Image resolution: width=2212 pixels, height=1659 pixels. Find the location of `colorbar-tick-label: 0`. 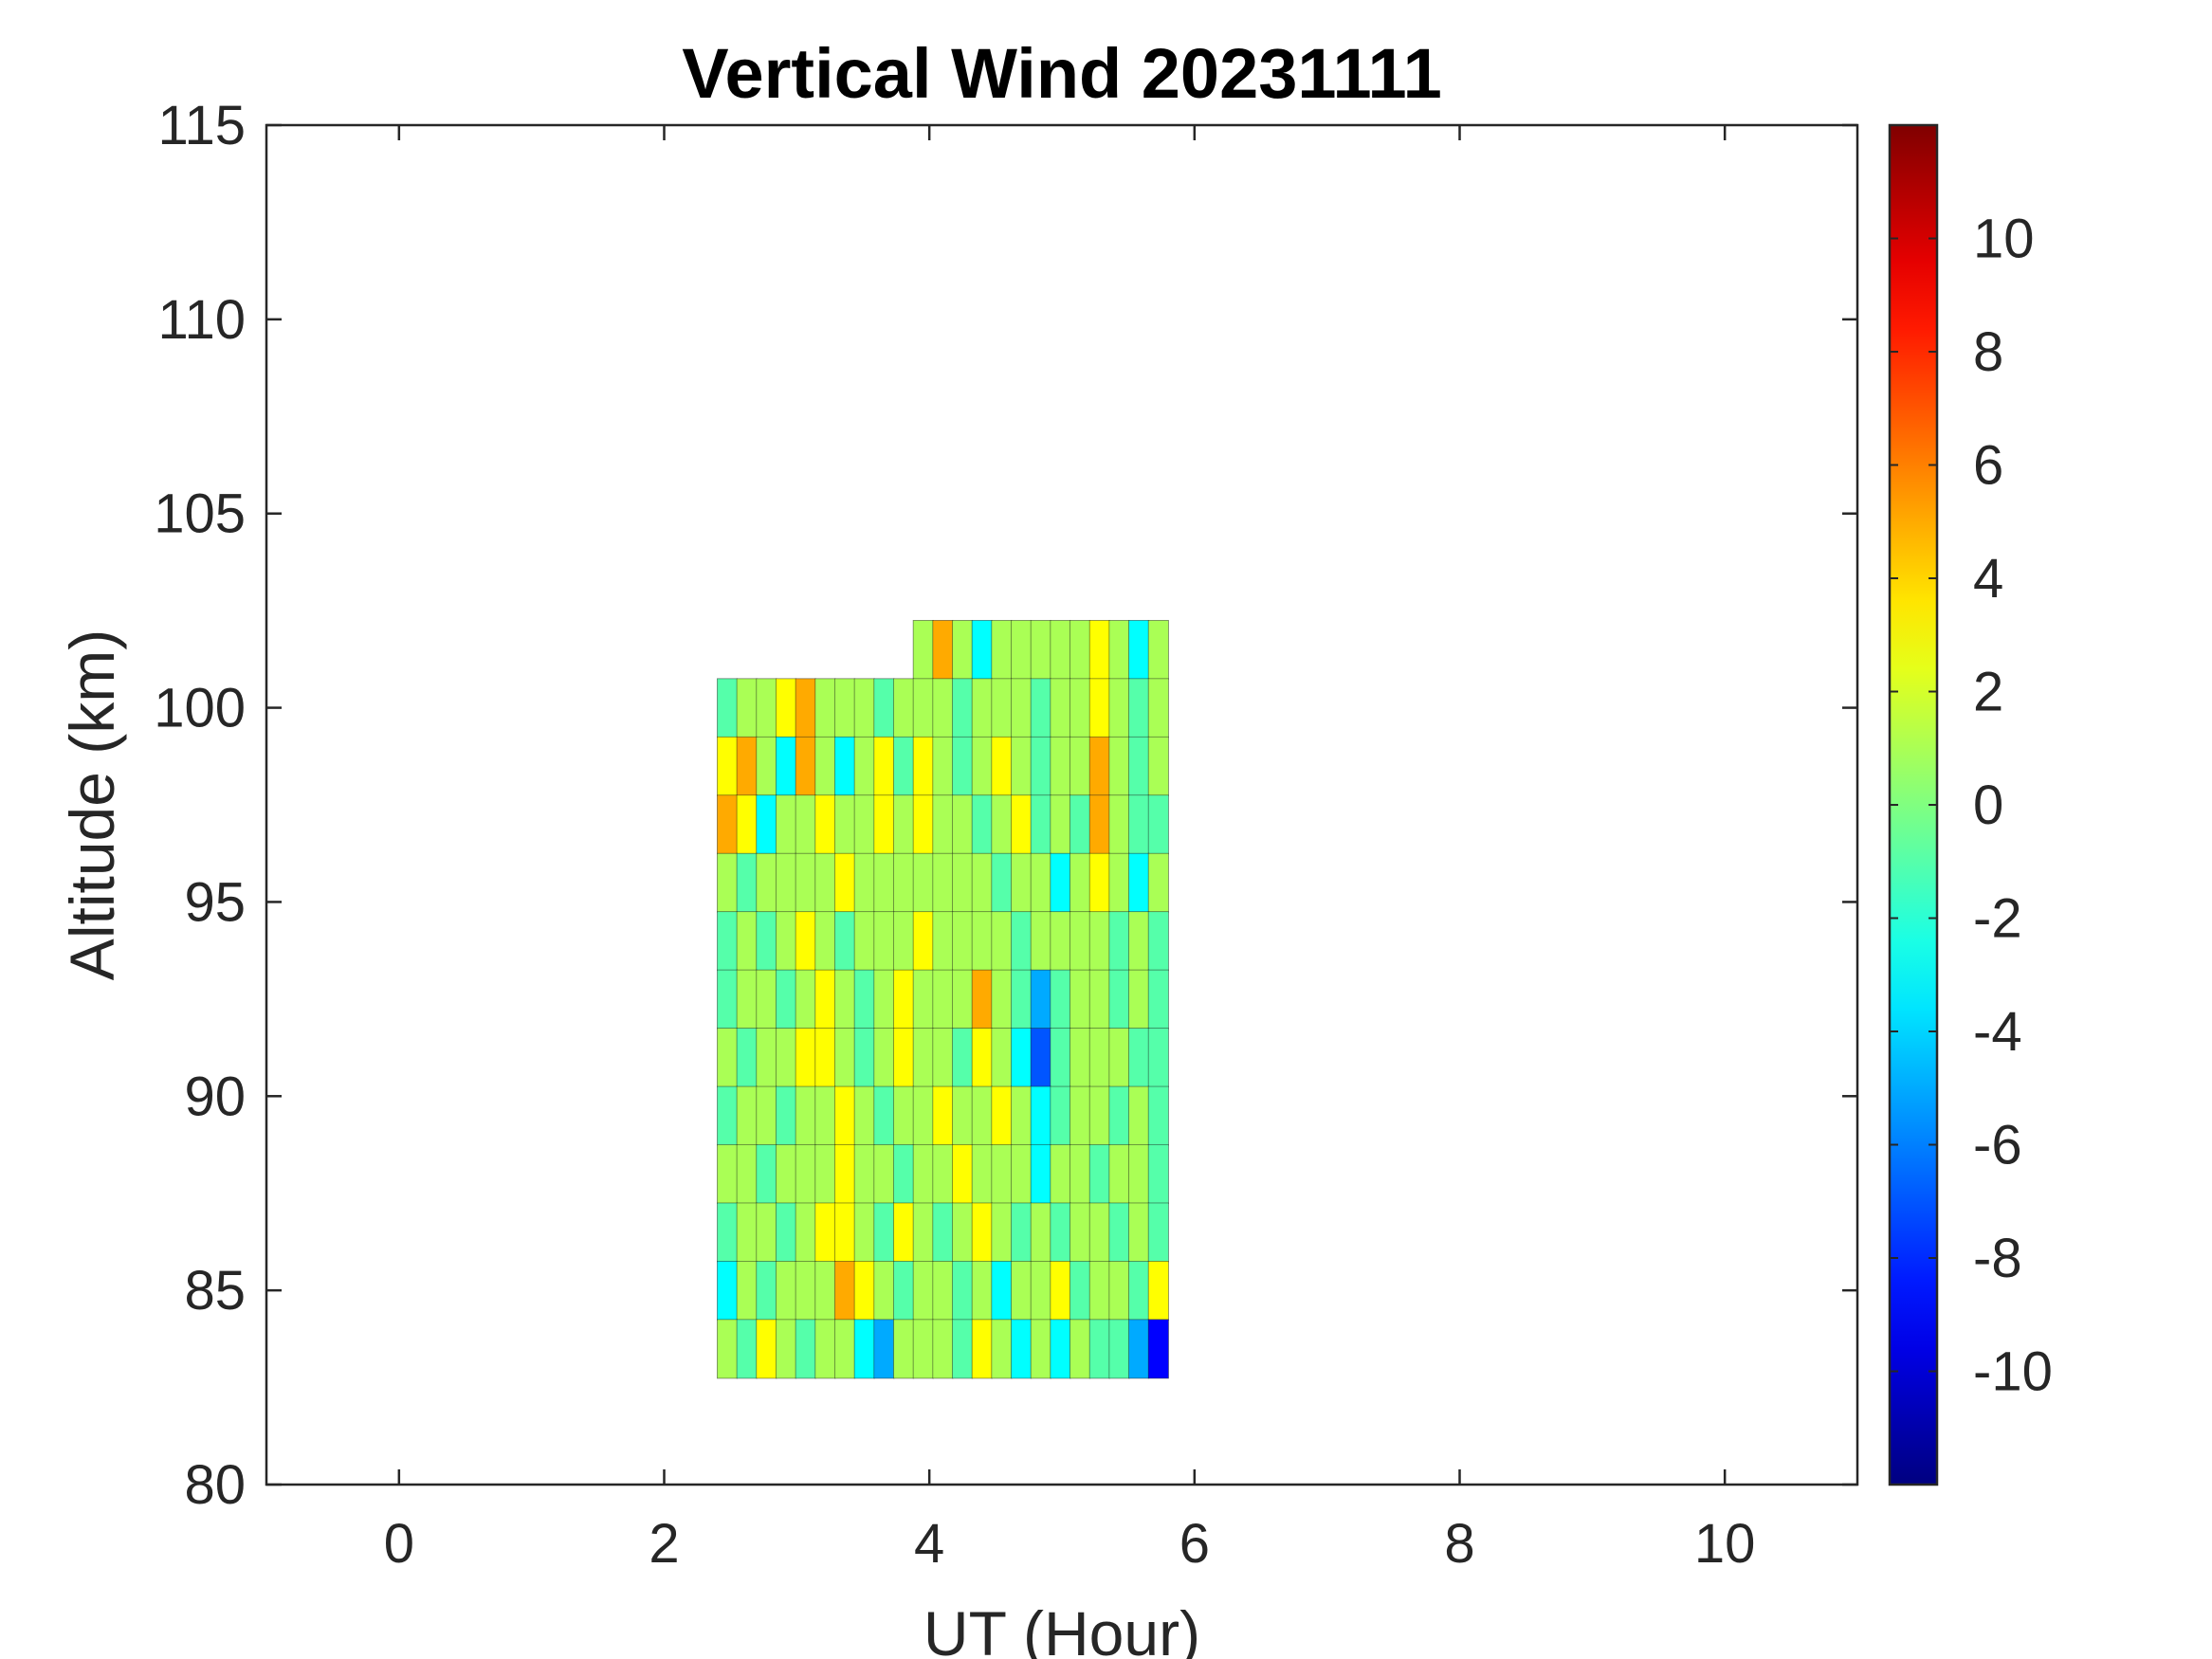

colorbar-tick-label: 0 is located at coordinates (1988, 805).